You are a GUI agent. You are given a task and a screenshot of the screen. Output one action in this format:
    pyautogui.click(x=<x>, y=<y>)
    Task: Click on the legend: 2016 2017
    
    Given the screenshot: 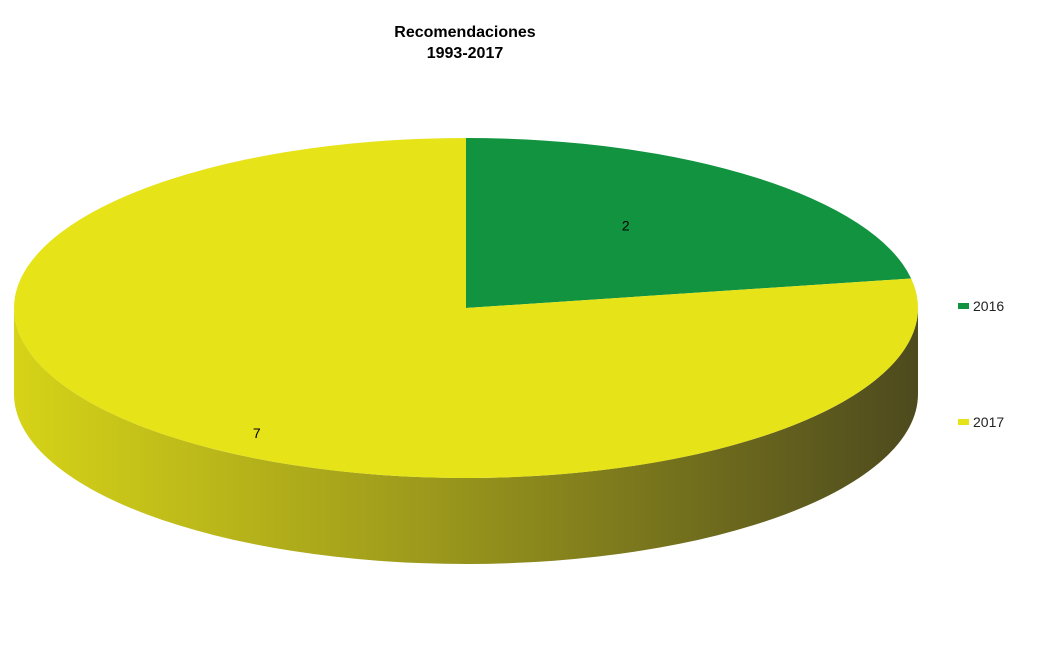 What is the action you would take?
    pyautogui.click(x=981, y=364)
    